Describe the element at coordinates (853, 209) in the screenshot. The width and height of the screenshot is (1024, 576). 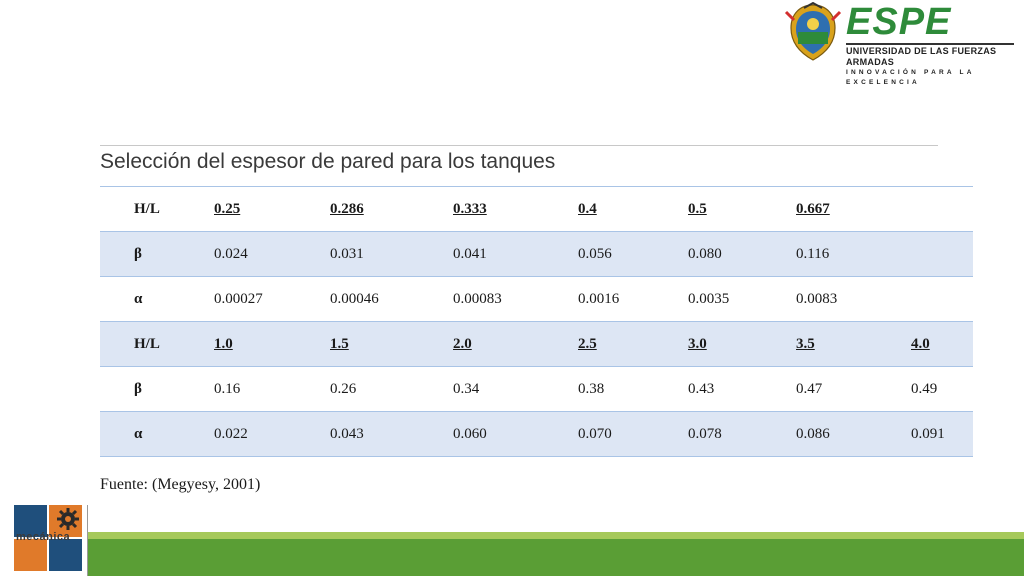
I see `table-cell: 0.667` at that location.